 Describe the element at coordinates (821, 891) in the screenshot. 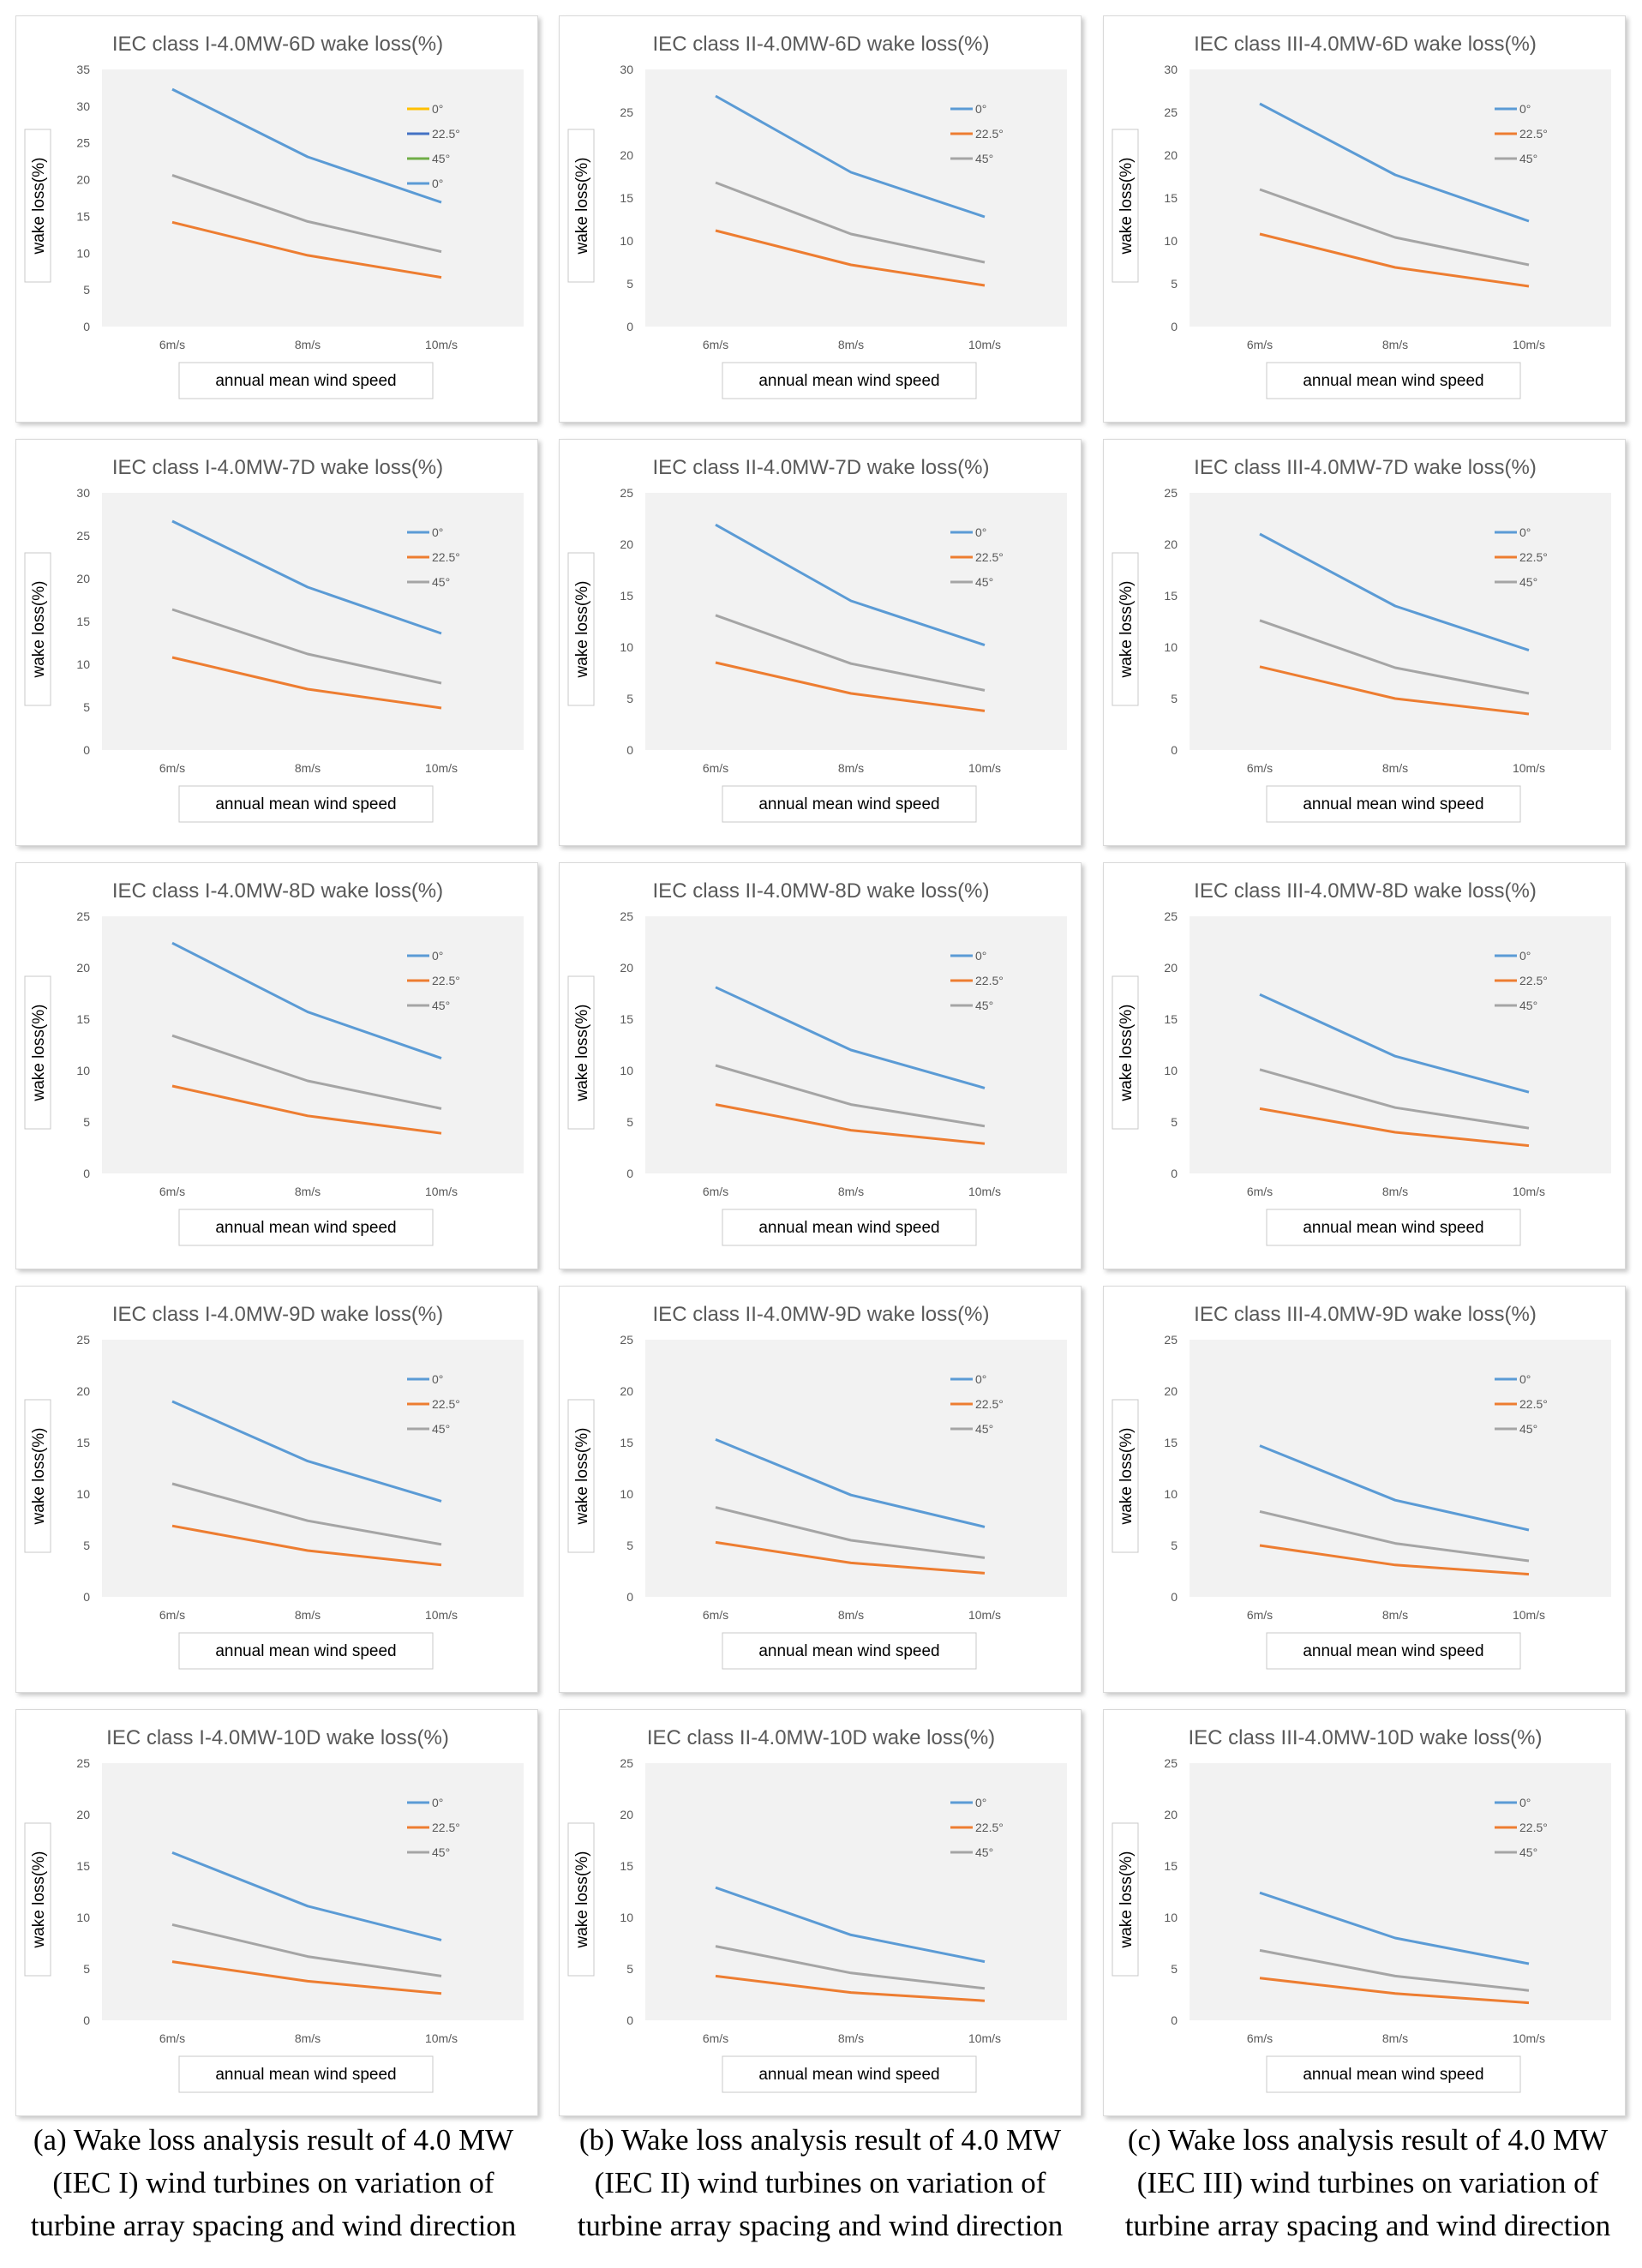

I see `chart-title: IEC class II-4.0MW-8D wake loss(%)` at that location.